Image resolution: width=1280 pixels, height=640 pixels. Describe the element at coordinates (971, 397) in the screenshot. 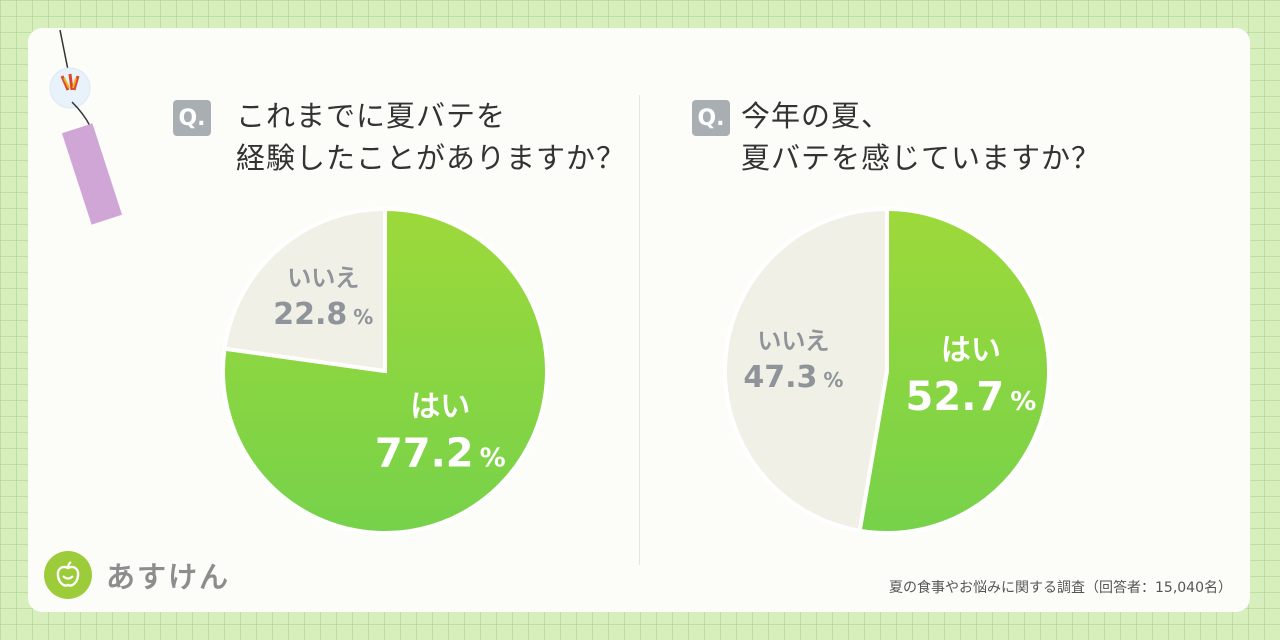

I see `slice-value-label: 52.7%` at that location.